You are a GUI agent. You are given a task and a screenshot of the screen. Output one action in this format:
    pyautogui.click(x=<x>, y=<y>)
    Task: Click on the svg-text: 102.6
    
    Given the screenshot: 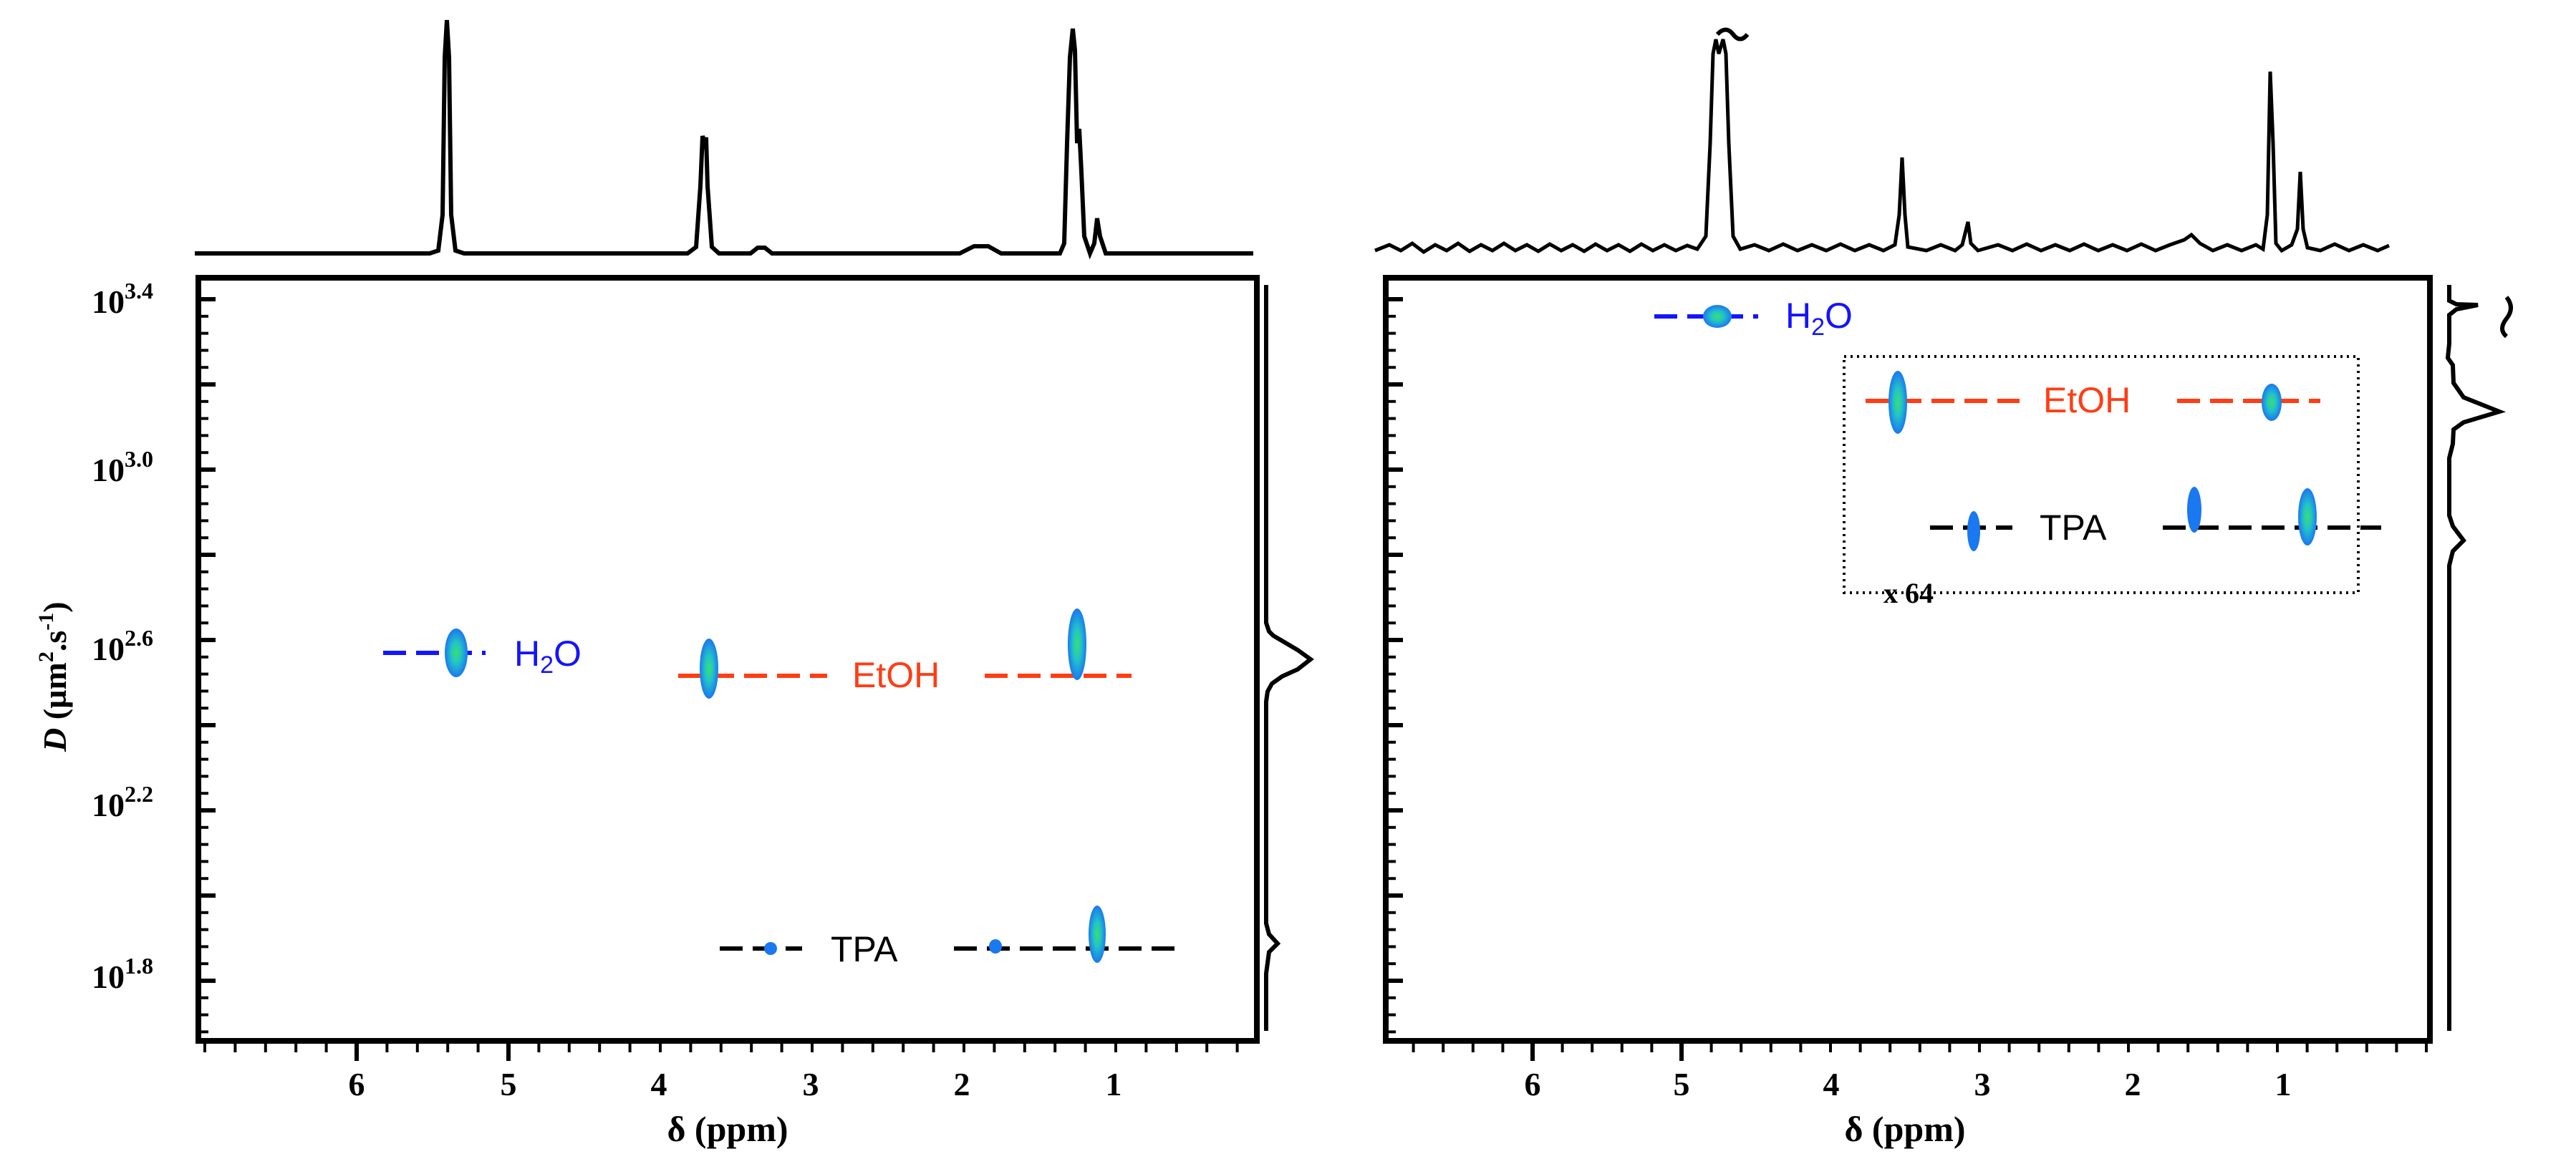 What is the action you would take?
    pyautogui.click(x=122, y=646)
    